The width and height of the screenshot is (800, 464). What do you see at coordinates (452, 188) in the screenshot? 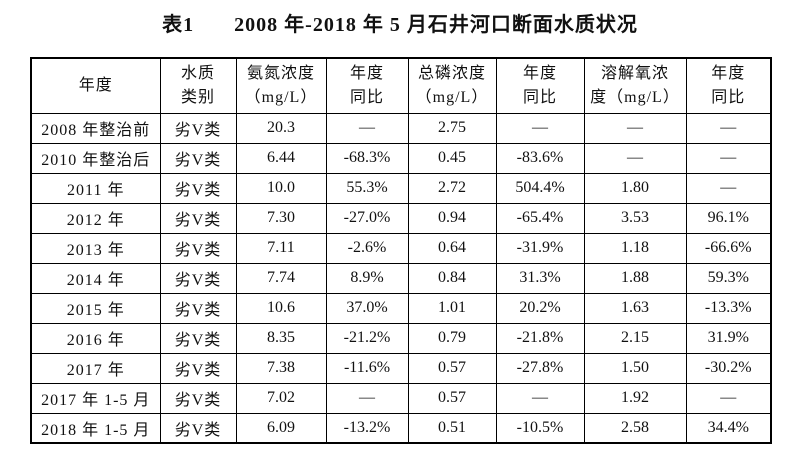
I see `table-cell-phosphorus: 2.72` at bounding box center [452, 188].